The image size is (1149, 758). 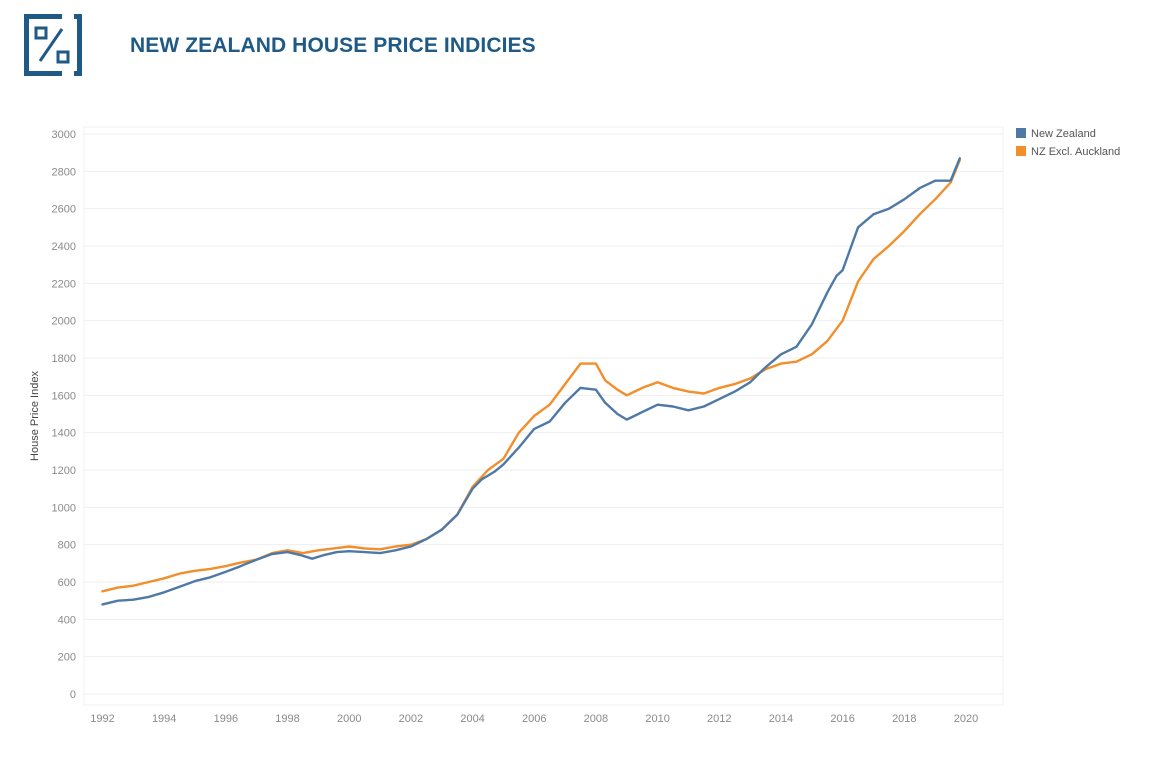 What do you see at coordinates (67, 658) in the screenshot?
I see `y-tick-label: 200` at bounding box center [67, 658].